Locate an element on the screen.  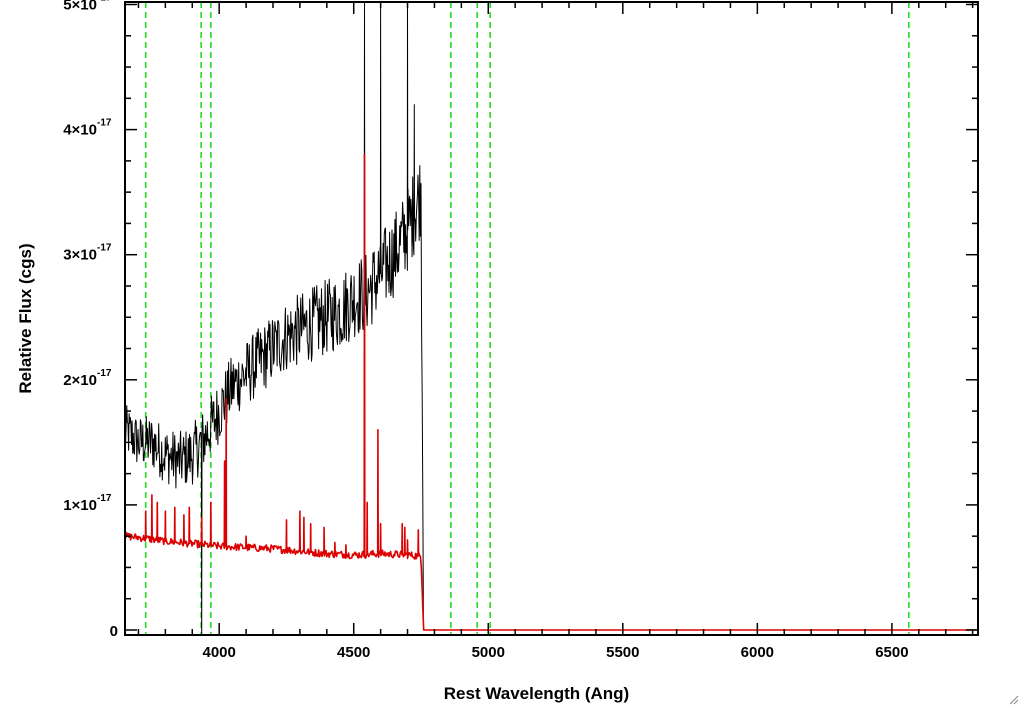
y-tick-exponent-4: -17 is located at coordinates (104, 123).